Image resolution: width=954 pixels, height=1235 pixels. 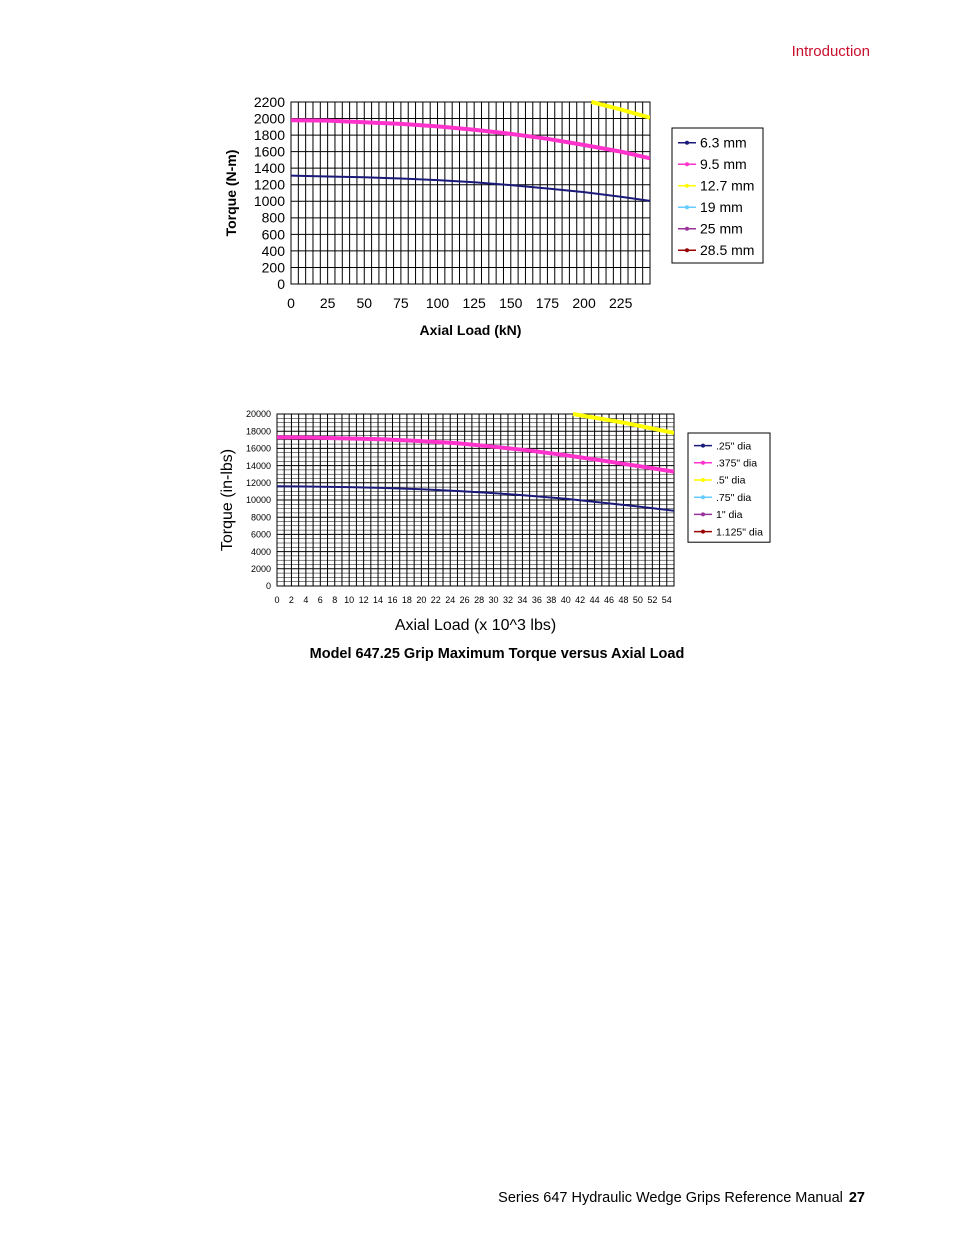 I want to click on x-tick-label: 36, so click(x=537, y=600).